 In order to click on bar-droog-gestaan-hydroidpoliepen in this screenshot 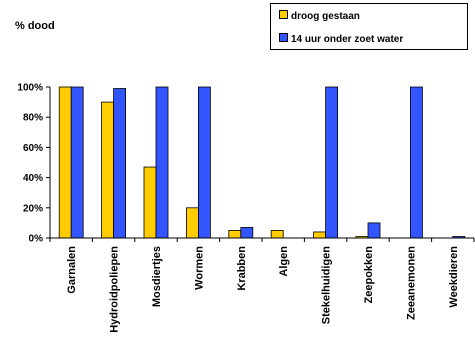, I will do `click(107, 170)`.